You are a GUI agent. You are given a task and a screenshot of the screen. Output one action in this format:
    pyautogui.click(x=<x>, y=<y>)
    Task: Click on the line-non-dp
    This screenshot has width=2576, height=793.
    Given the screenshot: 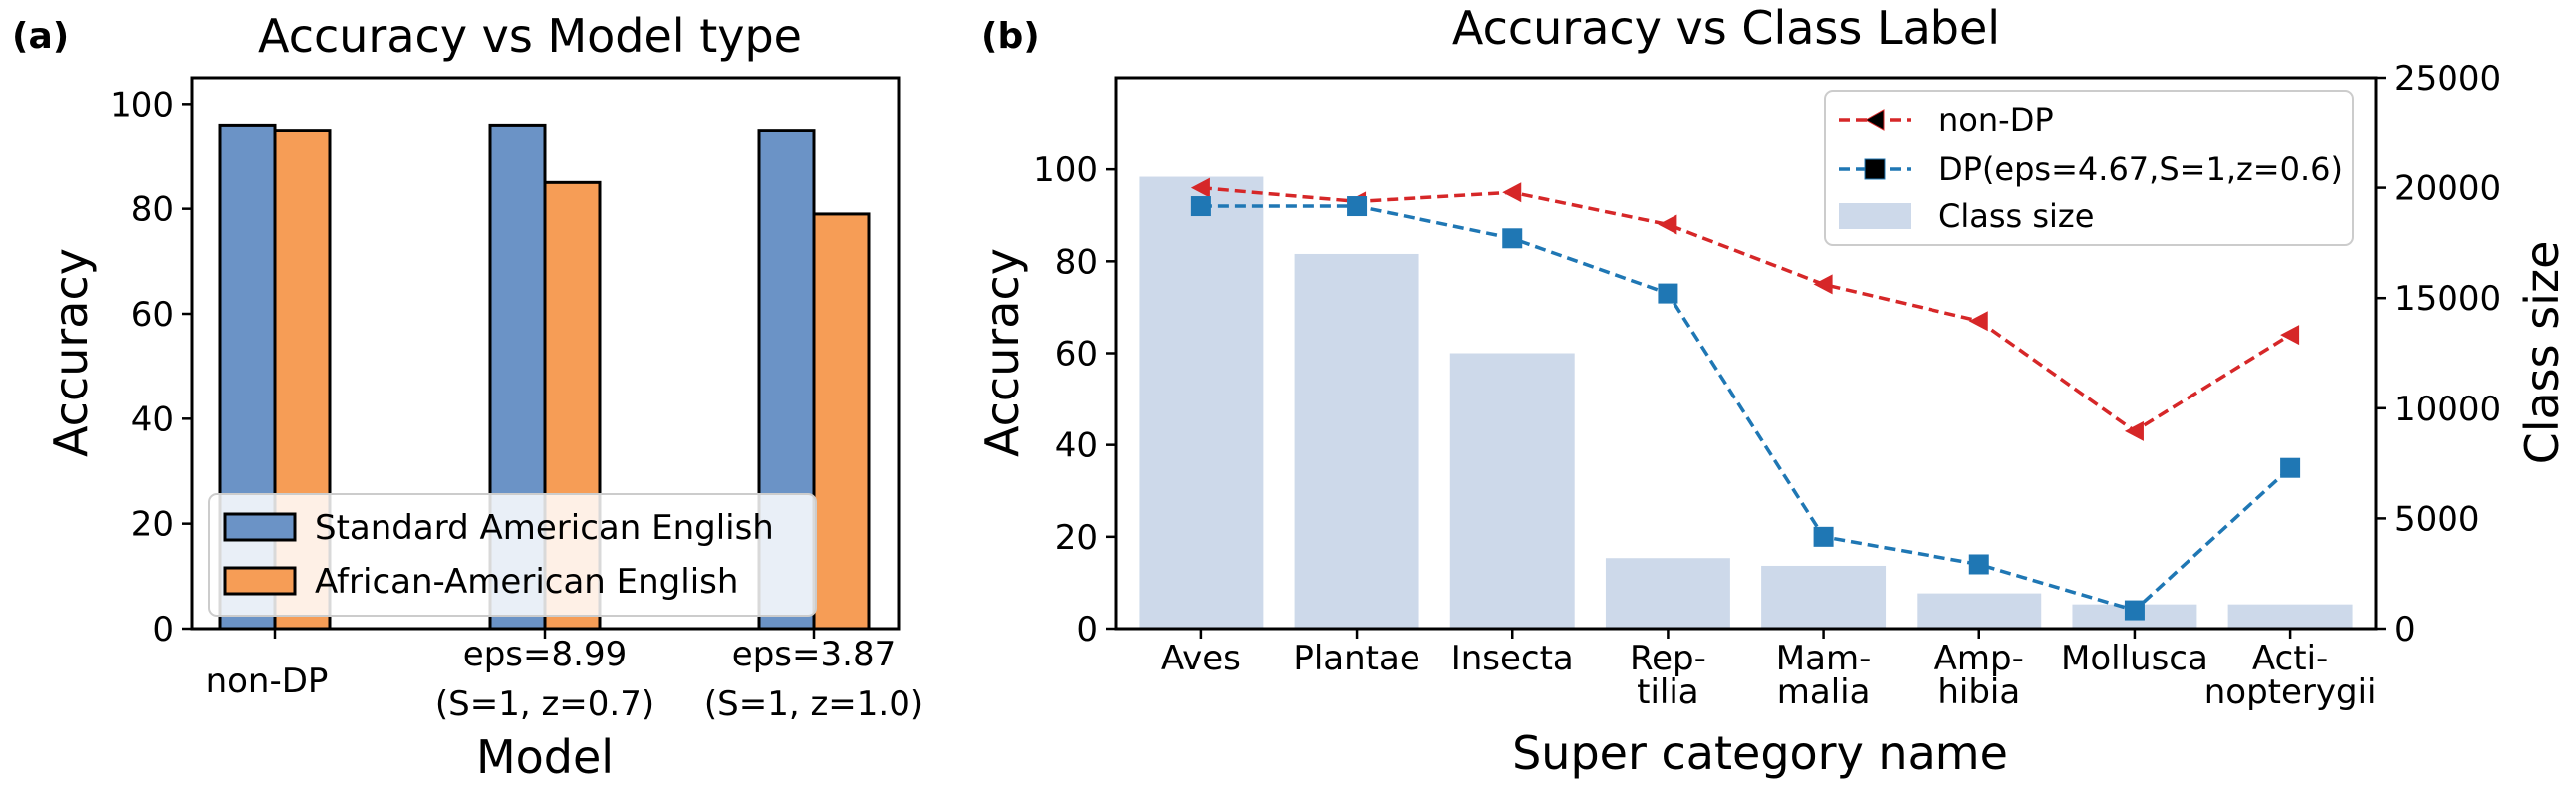 What is the action you would take?
    pyautogui.click(x=1746, y=309)
    